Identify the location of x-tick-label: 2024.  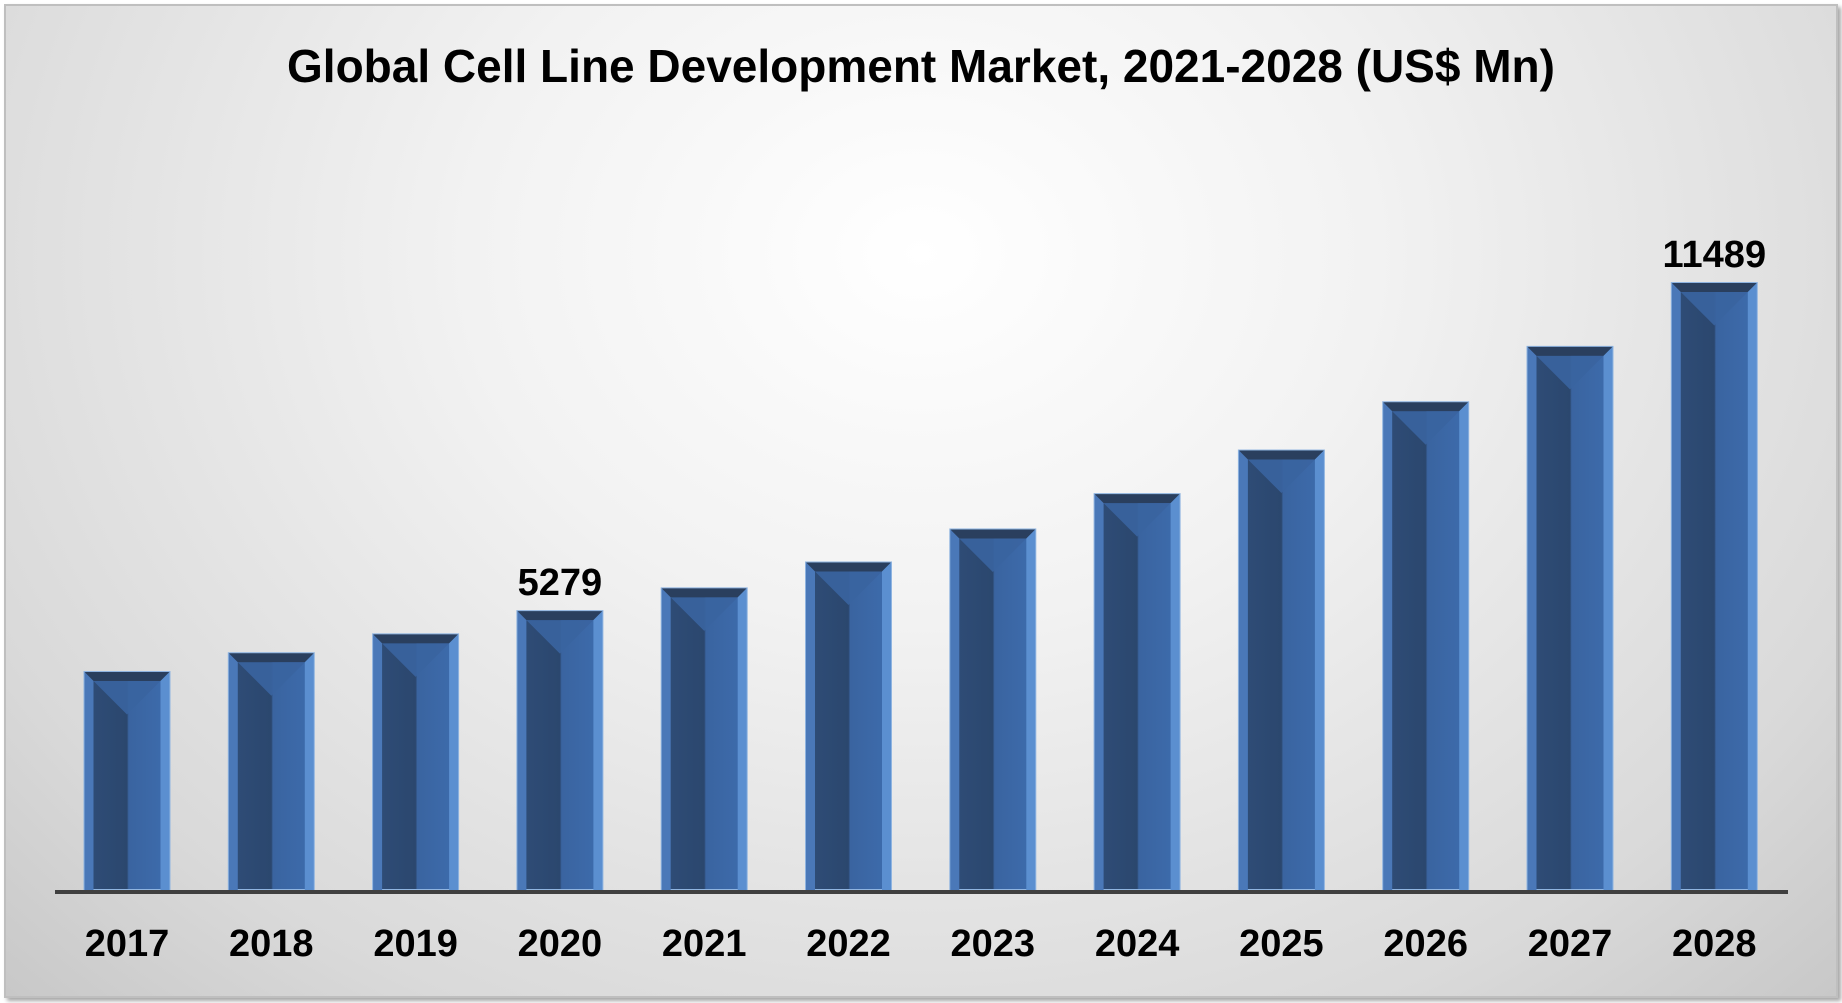
(1137, 944).